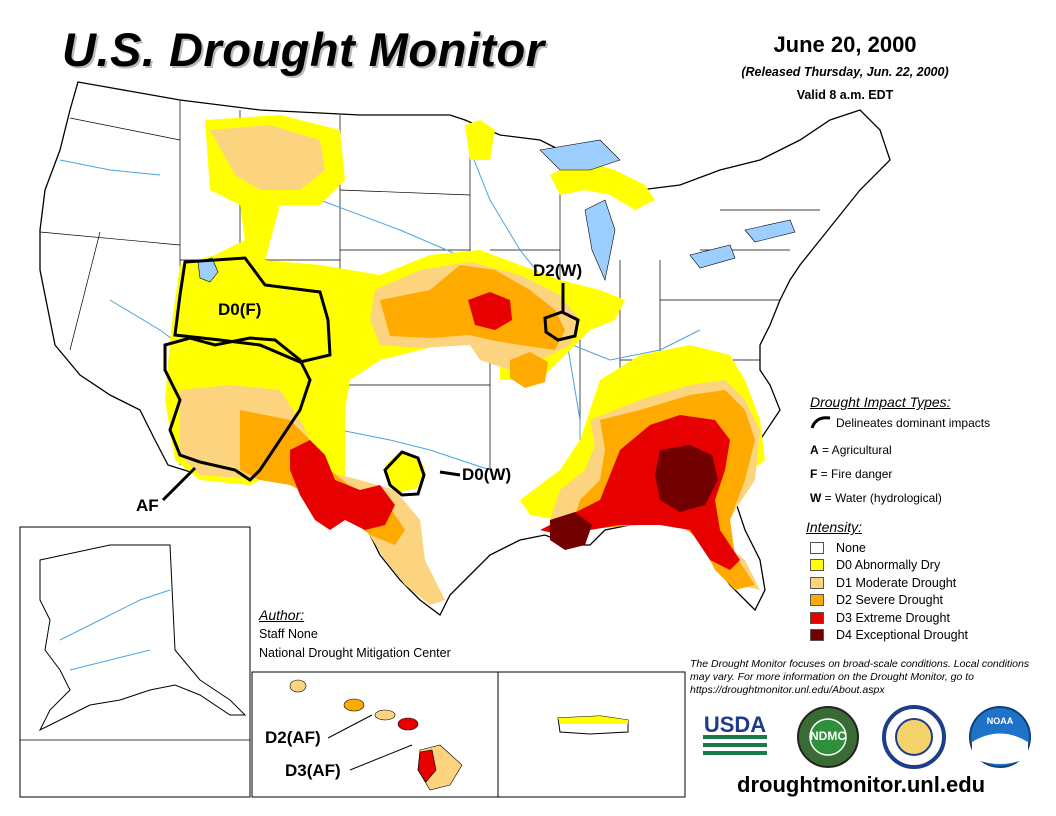 The height and width of the screenshot is (816, 1056). I want to click on hawaii-islands, so click(376, 735).